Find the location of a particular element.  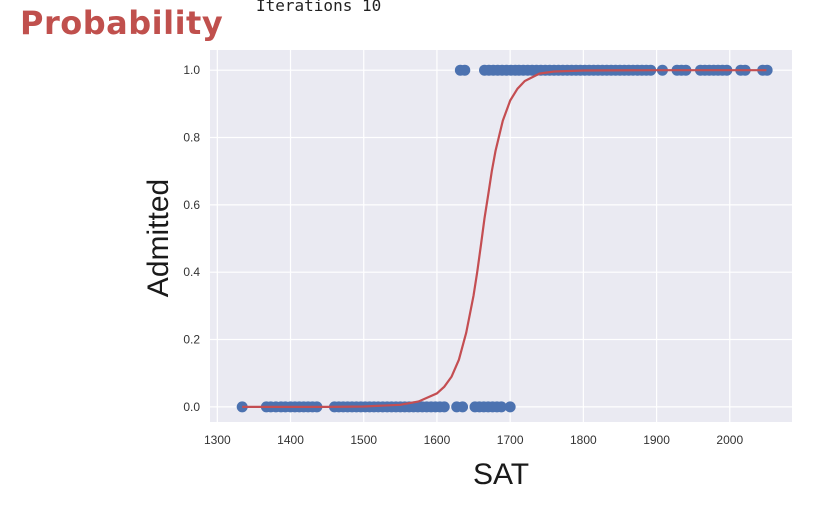

y-tick-labels: 0.0 0.2 0.4 0.6 0.8 1.0 is located at coordinates (191, 238).